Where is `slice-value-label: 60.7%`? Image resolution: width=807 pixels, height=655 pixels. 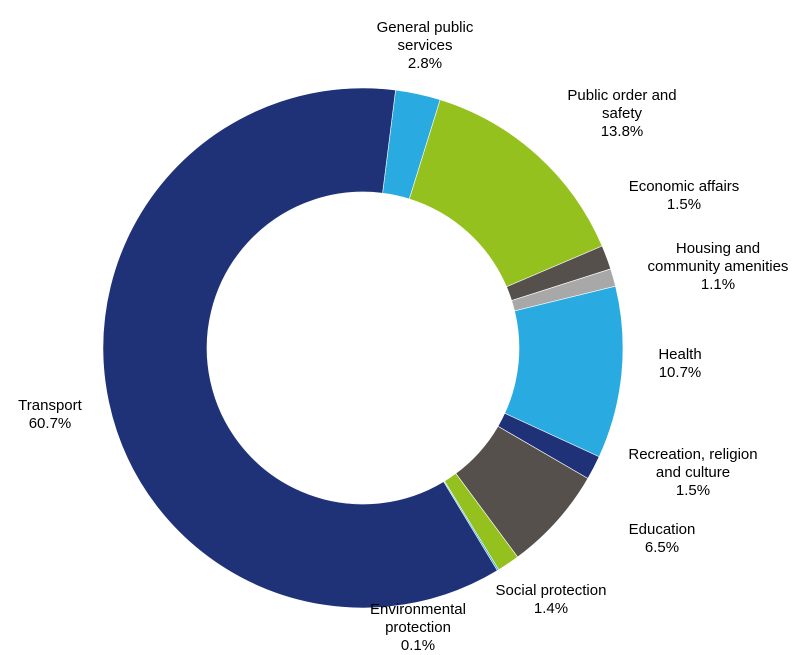
slice-value-label: 60.7% is located at coordinates (50, 423).